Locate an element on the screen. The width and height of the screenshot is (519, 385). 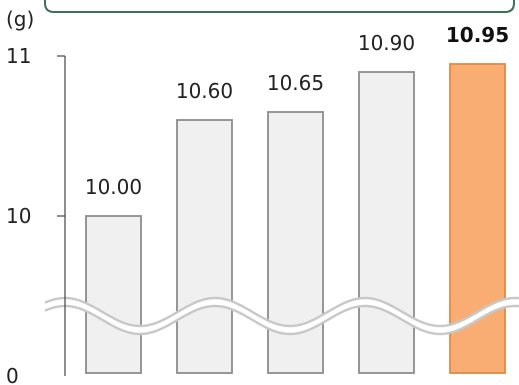
y-axis-unit-label: (g) is located at coordinates (20, 19).